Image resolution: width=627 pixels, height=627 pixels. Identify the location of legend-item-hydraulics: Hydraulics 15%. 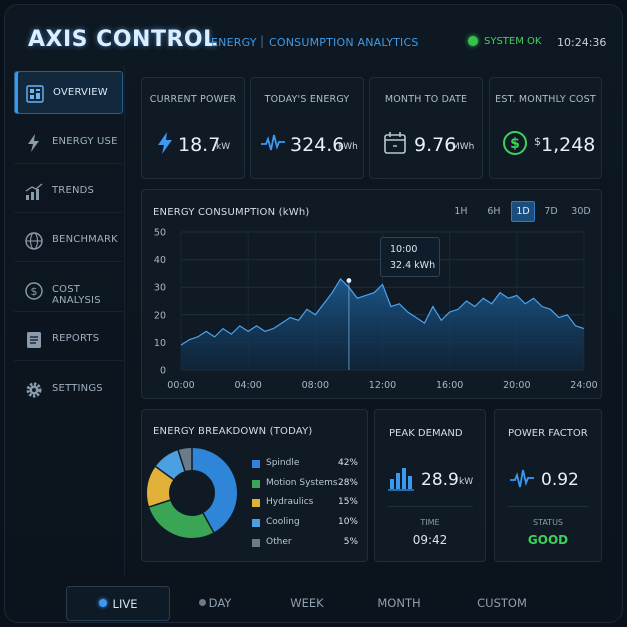
(307, 503).